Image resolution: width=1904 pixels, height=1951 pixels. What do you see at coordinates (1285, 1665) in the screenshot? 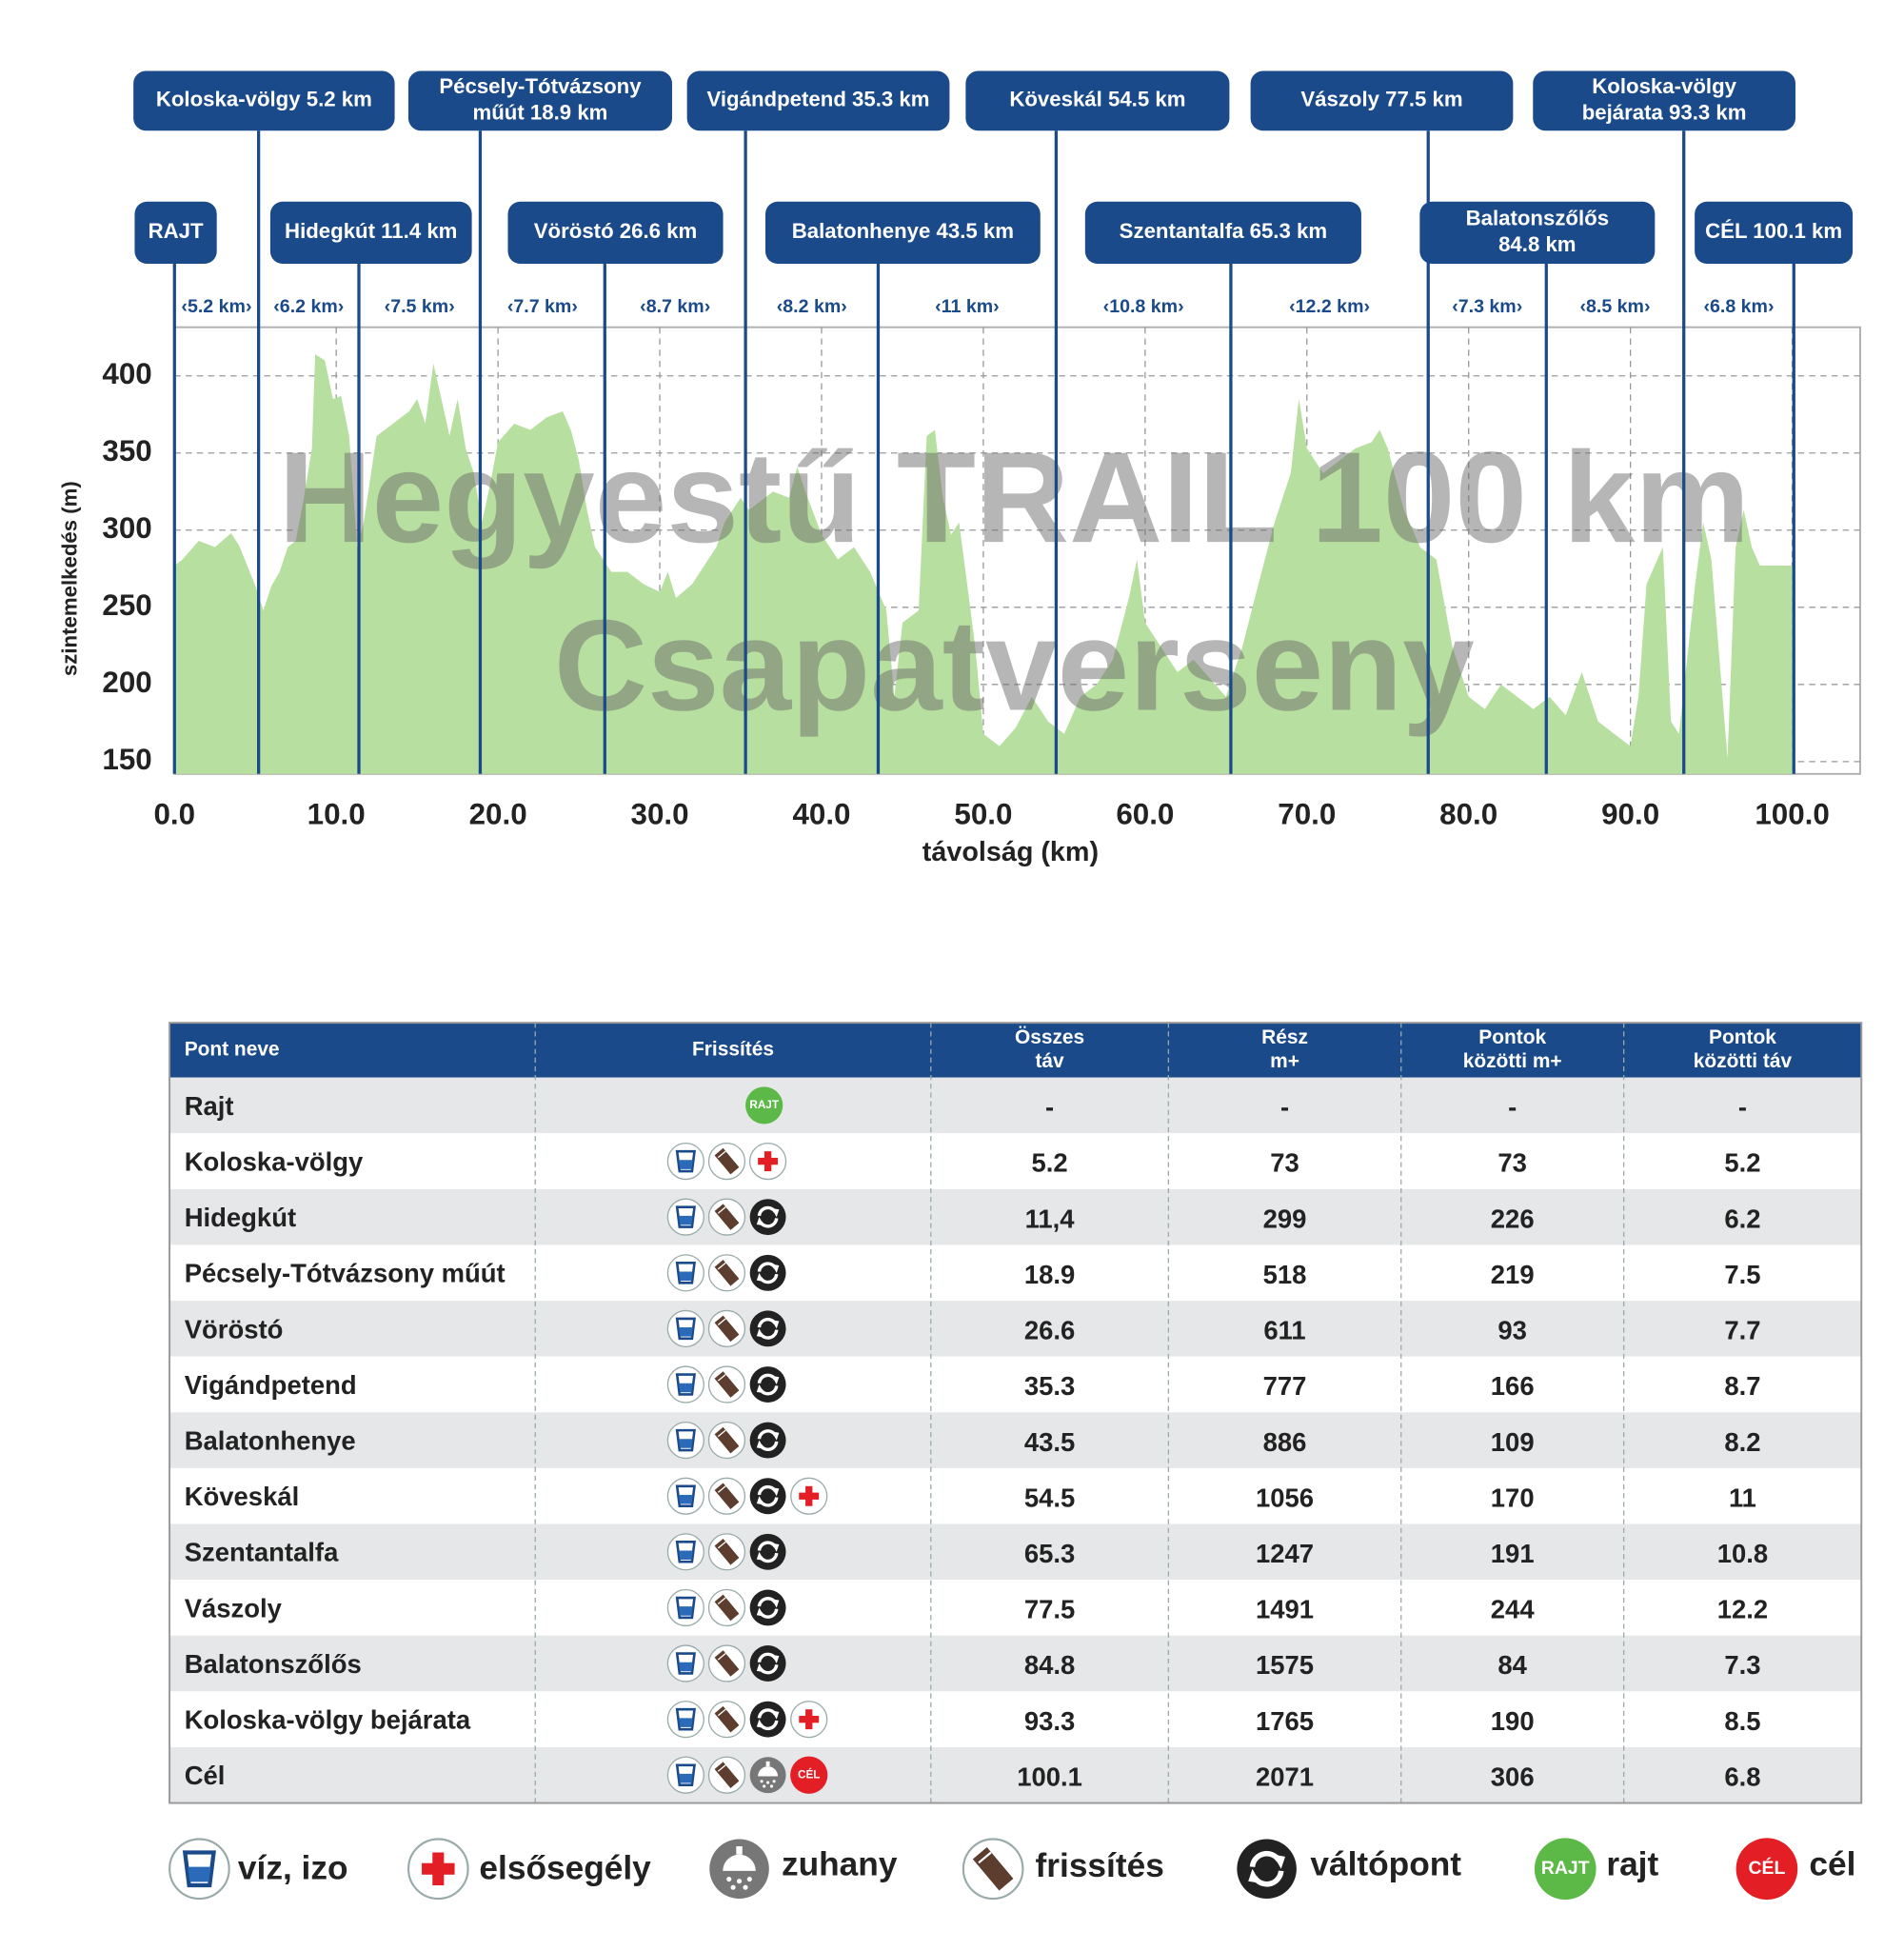
I see `table-cell: 1575` at bounding box center [1285, 1665].